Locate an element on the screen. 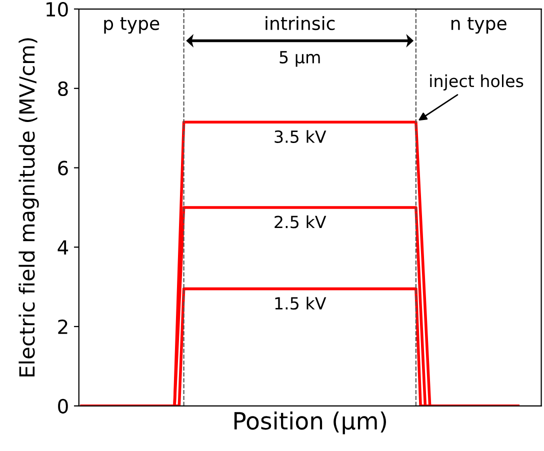 Image resolution: width=544 pixels, height=451 pixels. annotation: intrinsic is located at coordinates (300, 23).